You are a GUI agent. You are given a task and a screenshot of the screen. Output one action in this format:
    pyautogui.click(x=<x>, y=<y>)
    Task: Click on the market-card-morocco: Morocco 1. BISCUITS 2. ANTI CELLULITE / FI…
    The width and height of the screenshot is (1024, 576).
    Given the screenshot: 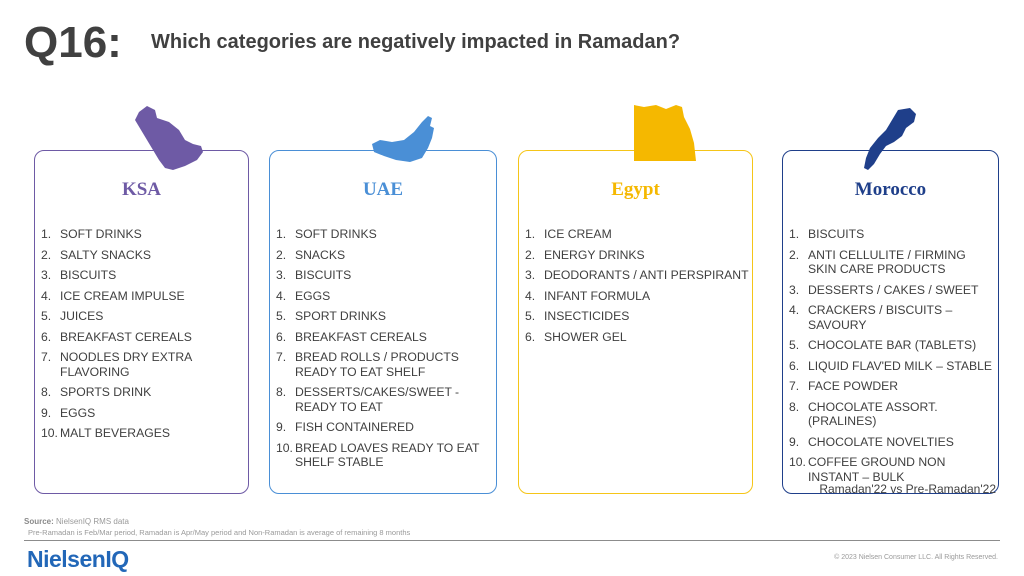 What is the action you would take?
    pyautogui.click(x=890, y=322)
    